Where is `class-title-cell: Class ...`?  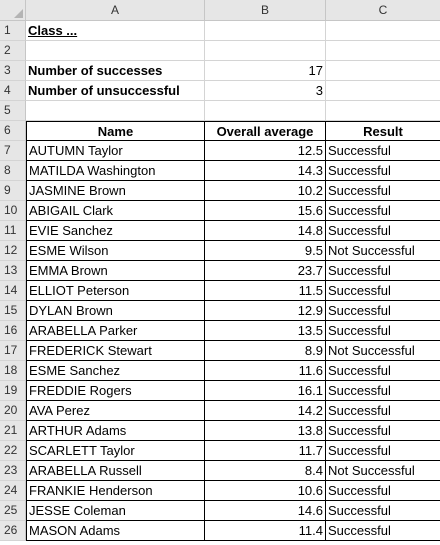 class-title-cell: Class ... is located at coordinates (115, 31).